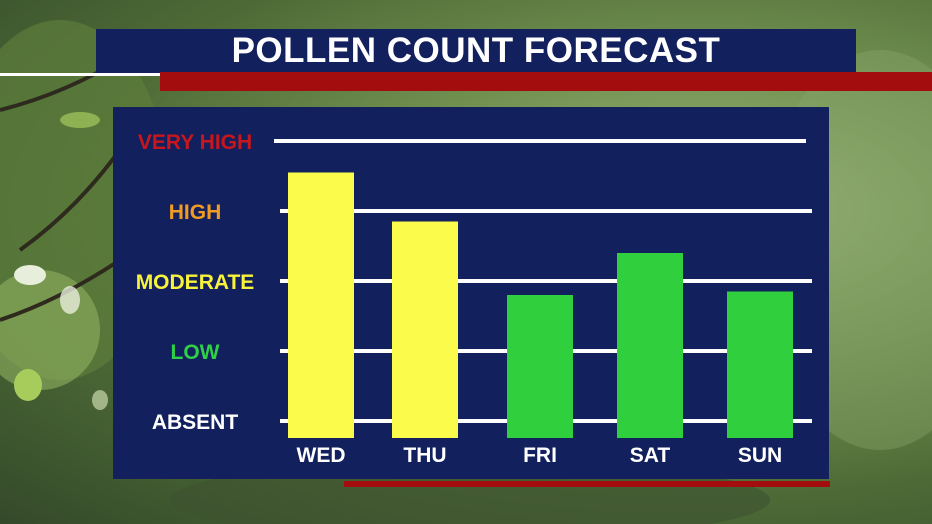  I want to click on bar-sun, so click(760, 364).